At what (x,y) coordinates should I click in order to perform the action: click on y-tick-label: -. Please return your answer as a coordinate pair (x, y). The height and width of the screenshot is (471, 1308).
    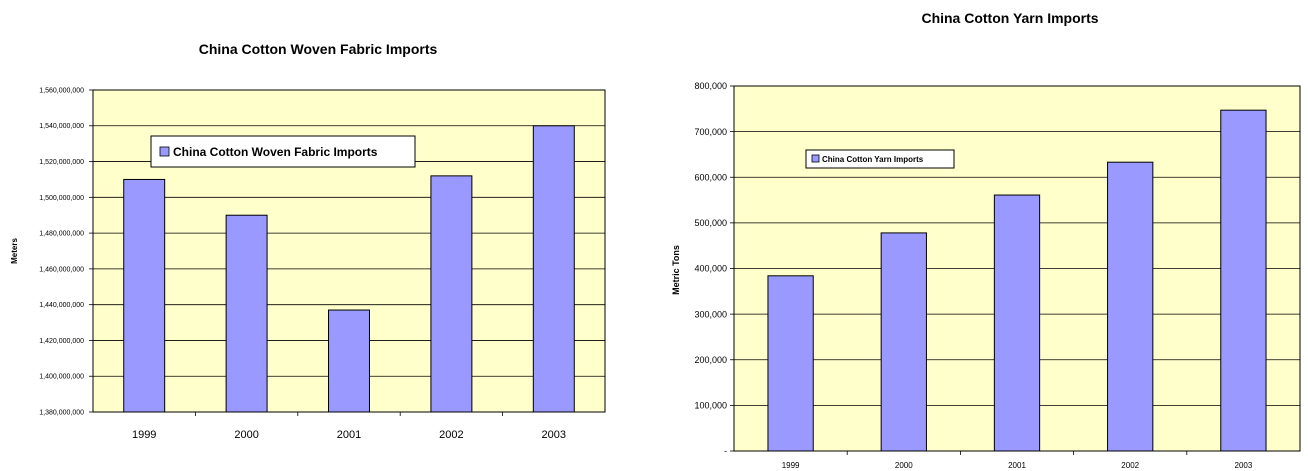
    Looking at the image, I should click on (725, 451).